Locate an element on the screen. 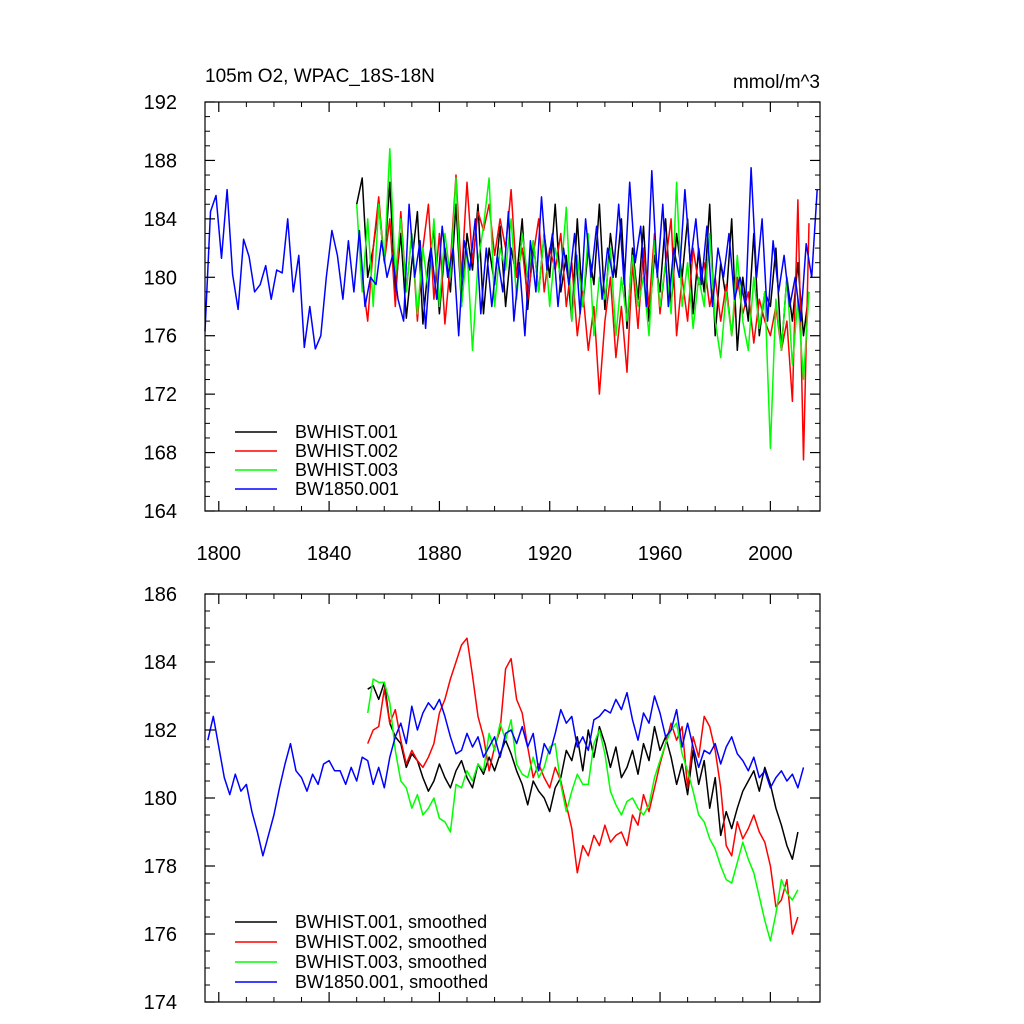  series-line-bwhist-003-smoothed is located at coordinates (582, 810).